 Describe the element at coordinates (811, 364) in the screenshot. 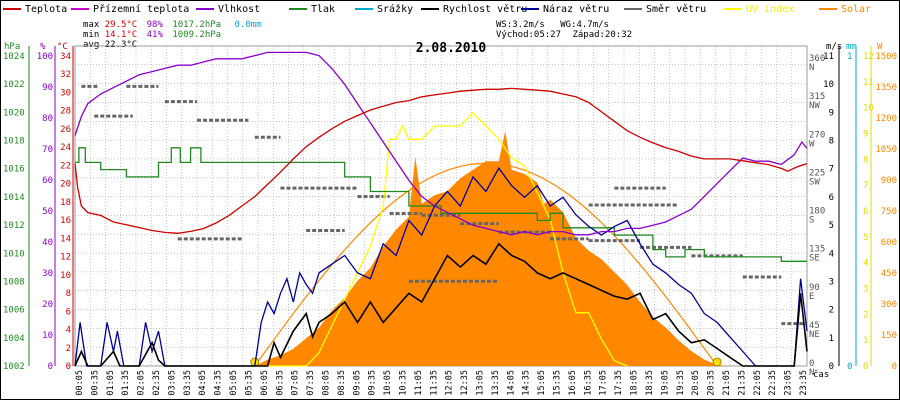

I see `dir-tick-deg: 0` at that location.